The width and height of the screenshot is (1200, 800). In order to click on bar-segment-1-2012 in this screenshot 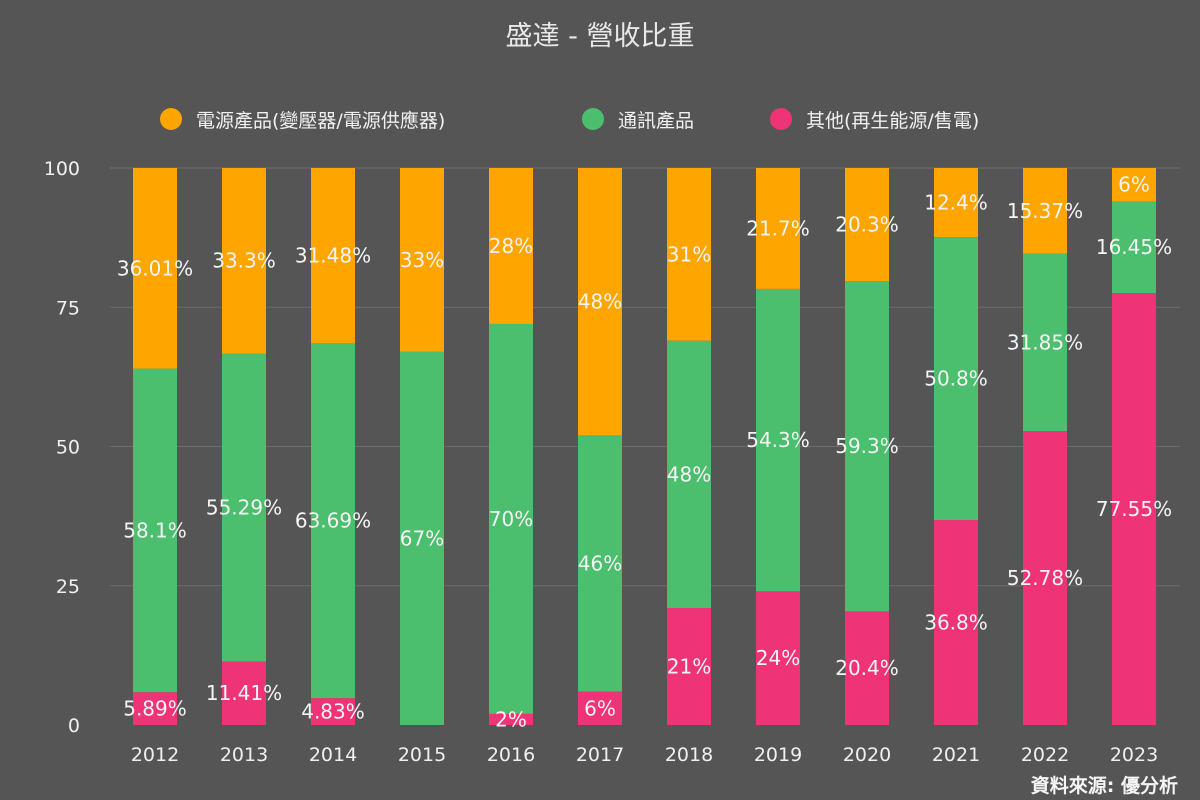, I will do `click(155, 530)`.